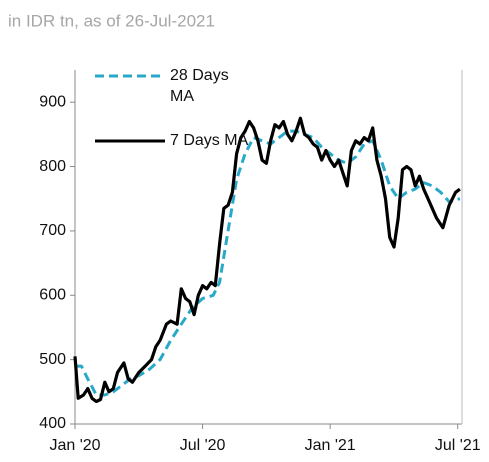 The image size is (489, 462). I want to click on x-tick-label: Jul '21, so click(458, 445).